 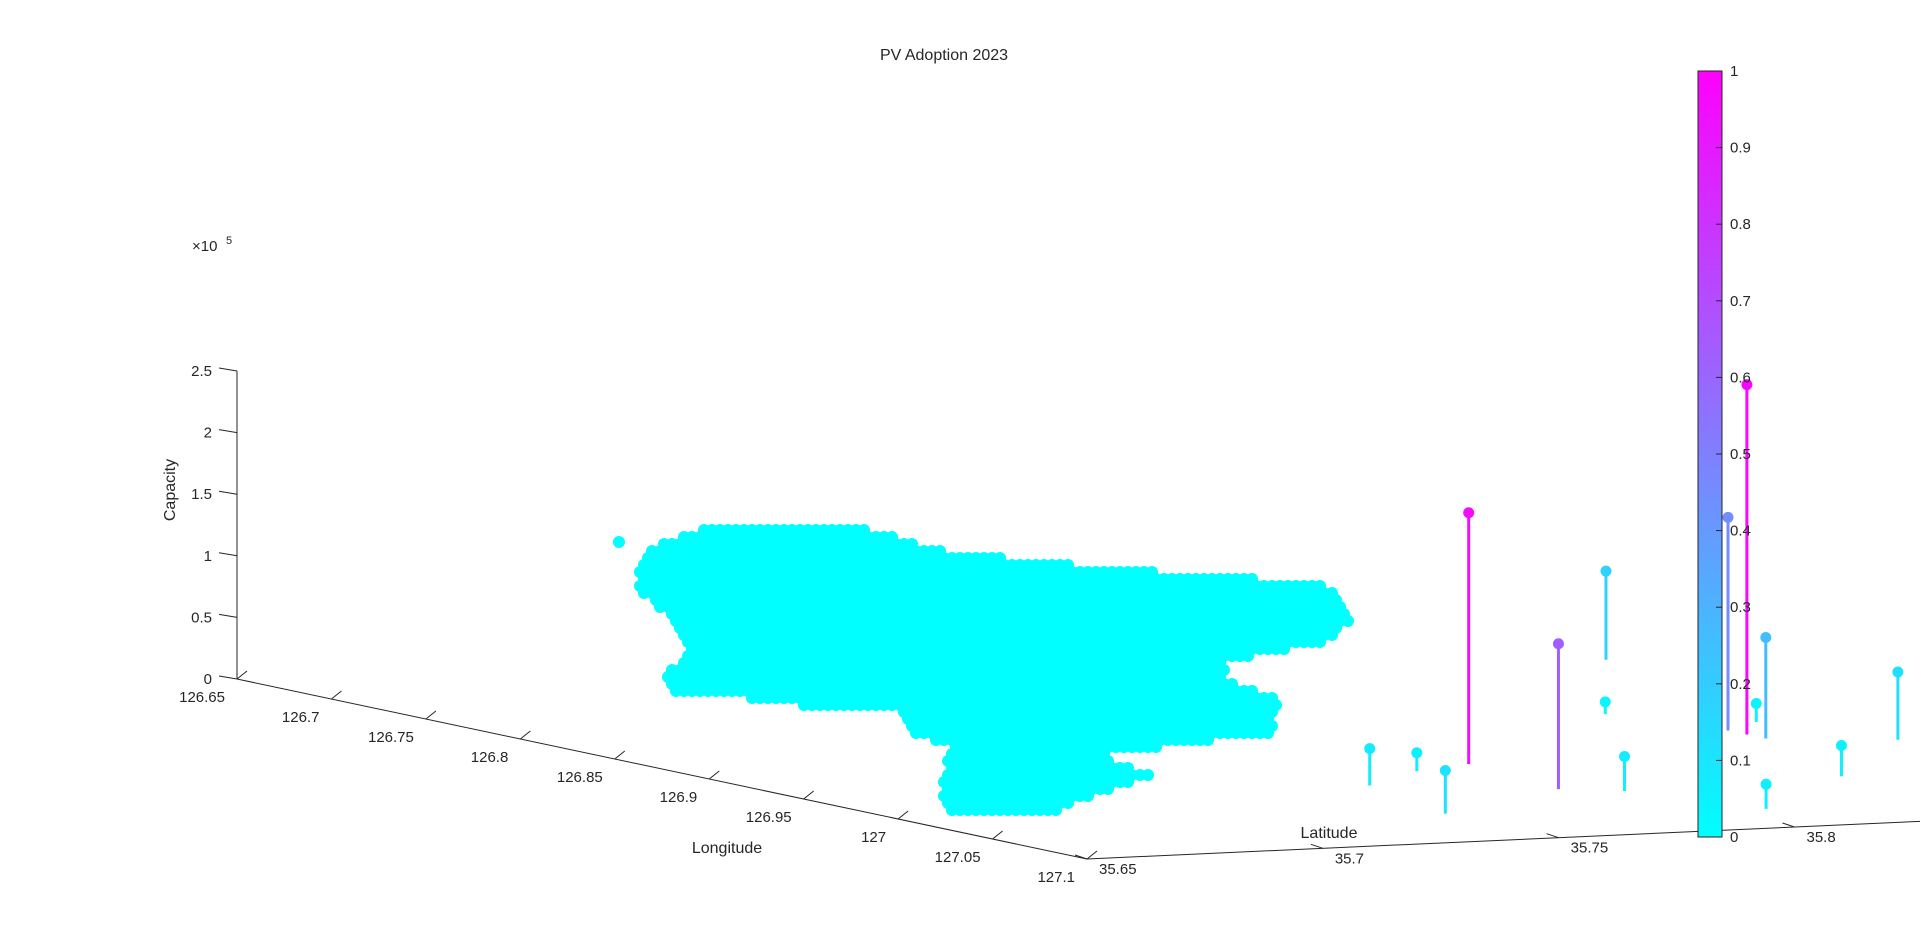 What do you see at coordinates (944, 55) in the screenshot?
I see `chart-title: PV Adoption 2023` at bounding box center [944, 55].